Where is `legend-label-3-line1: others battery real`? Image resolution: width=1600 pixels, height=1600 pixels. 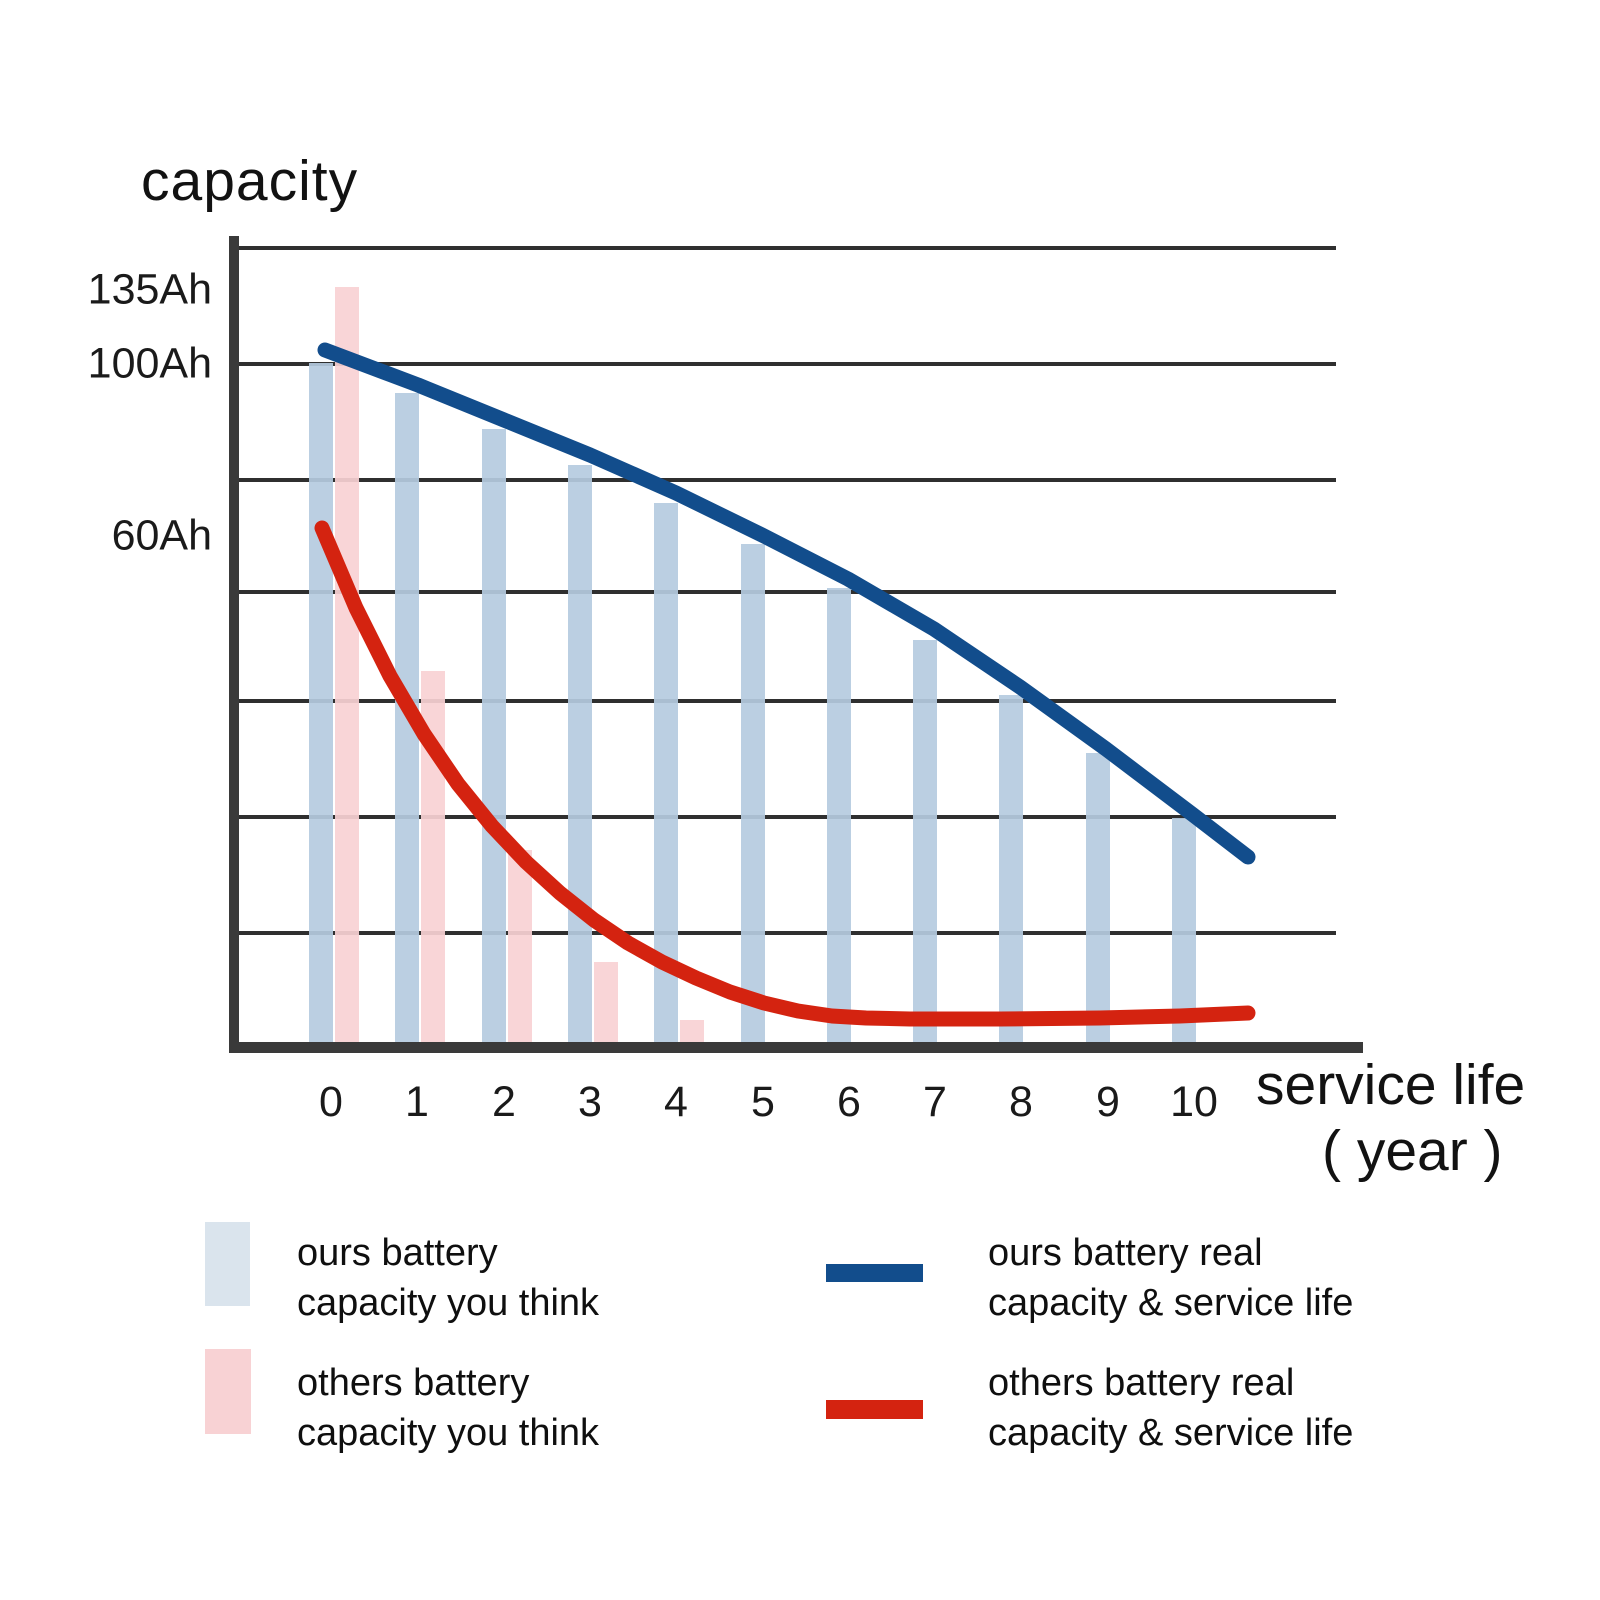
legend-label-3-line1: others battery real is located at coordinates (1141, 1383).